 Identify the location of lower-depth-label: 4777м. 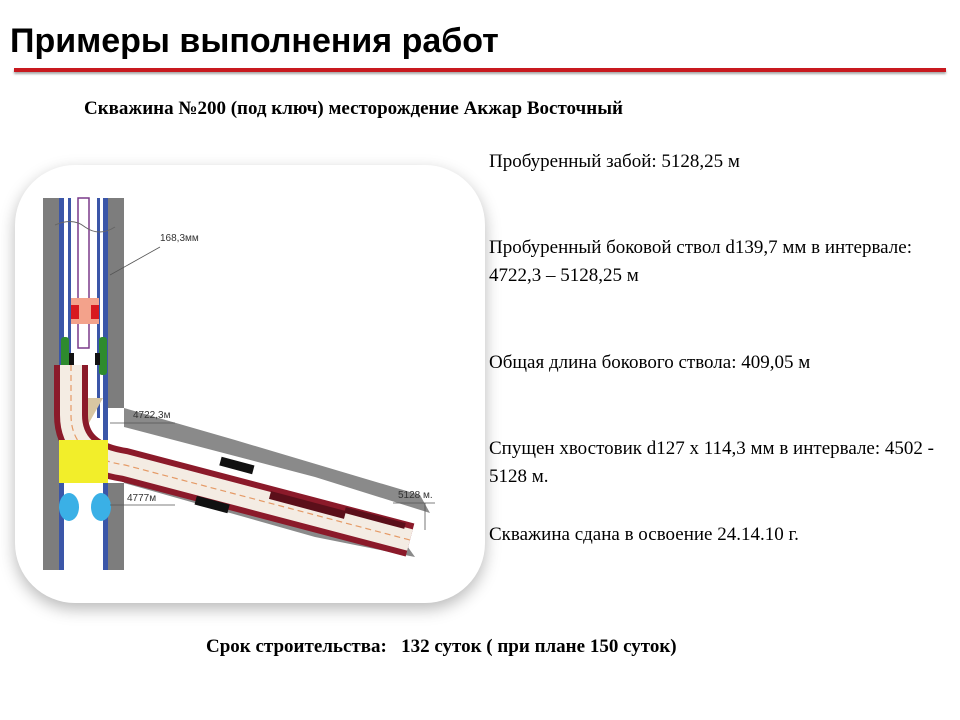
(141, 498).